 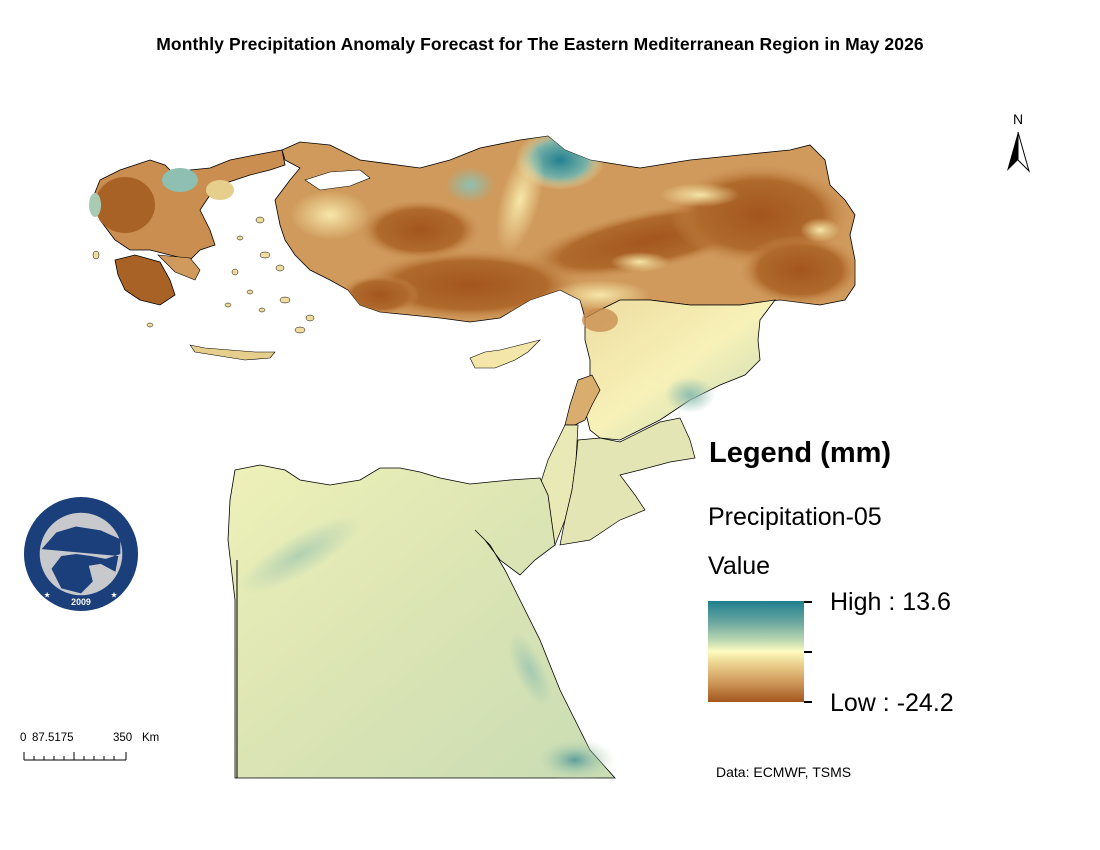 I want to click on legend-tick-high, so click(x=808, y=602).